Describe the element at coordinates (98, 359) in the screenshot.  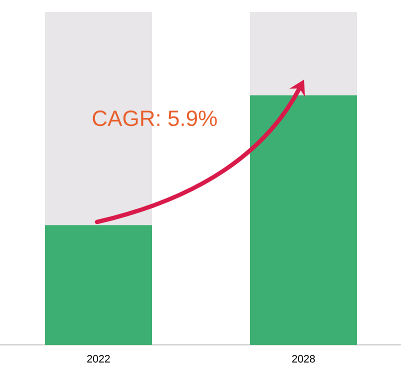
I see `x-tick-label: 2022` at that location.